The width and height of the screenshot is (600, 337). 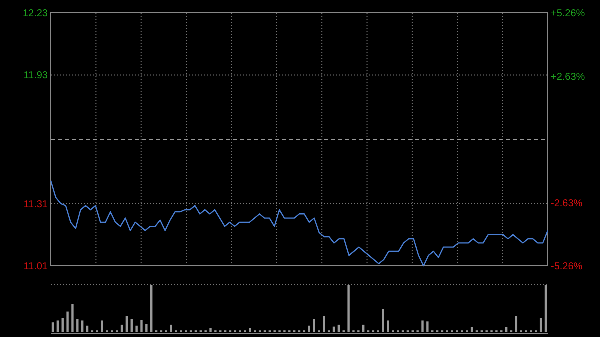 I want to click on y-tick-label: 11.01, so click(x=36, y=267).